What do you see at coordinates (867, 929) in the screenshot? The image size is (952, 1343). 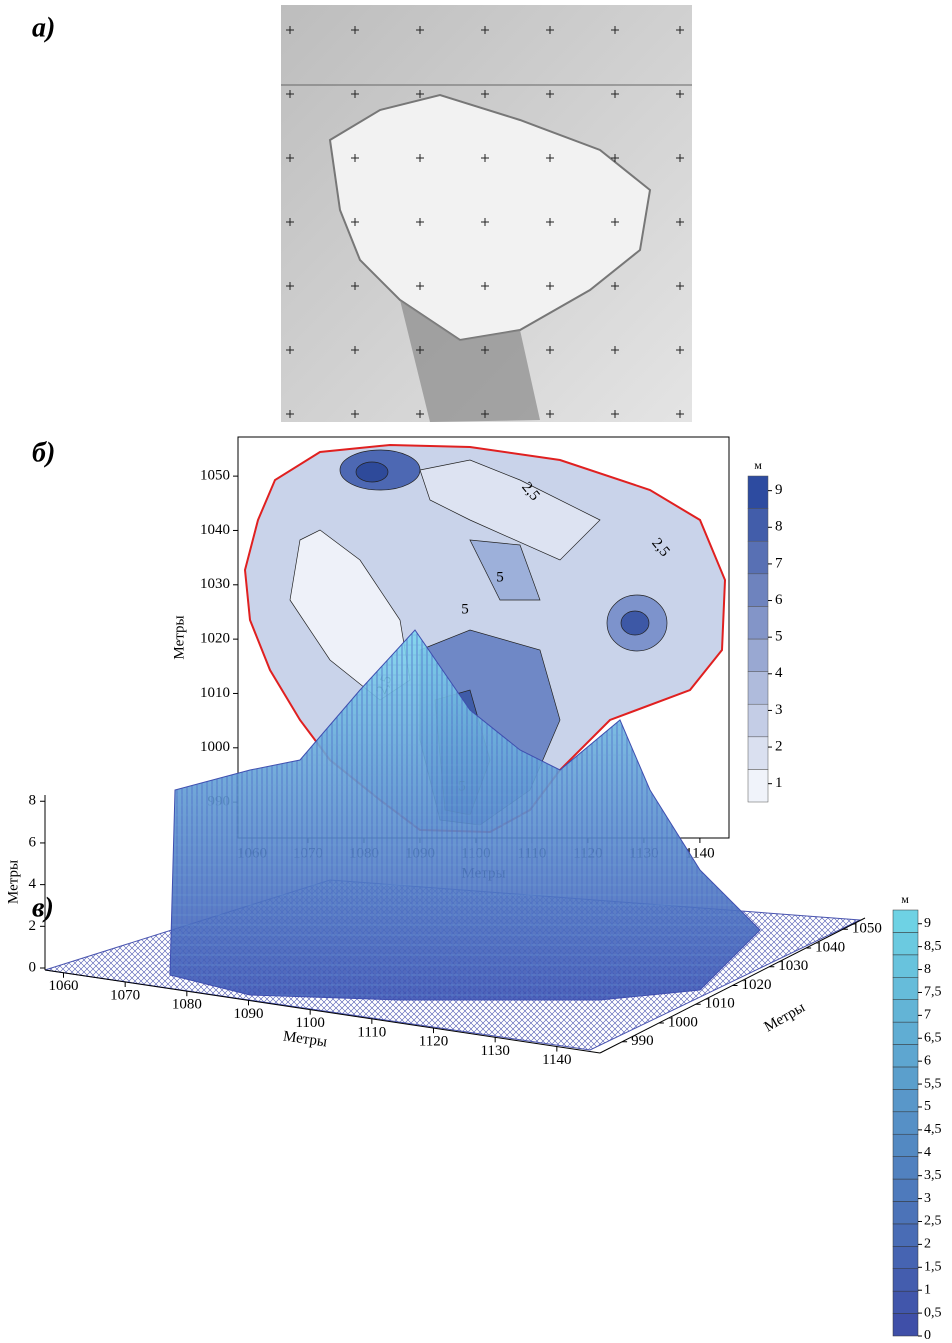 I see `y-tick-label: 1050` at bounding box center [867, 929].